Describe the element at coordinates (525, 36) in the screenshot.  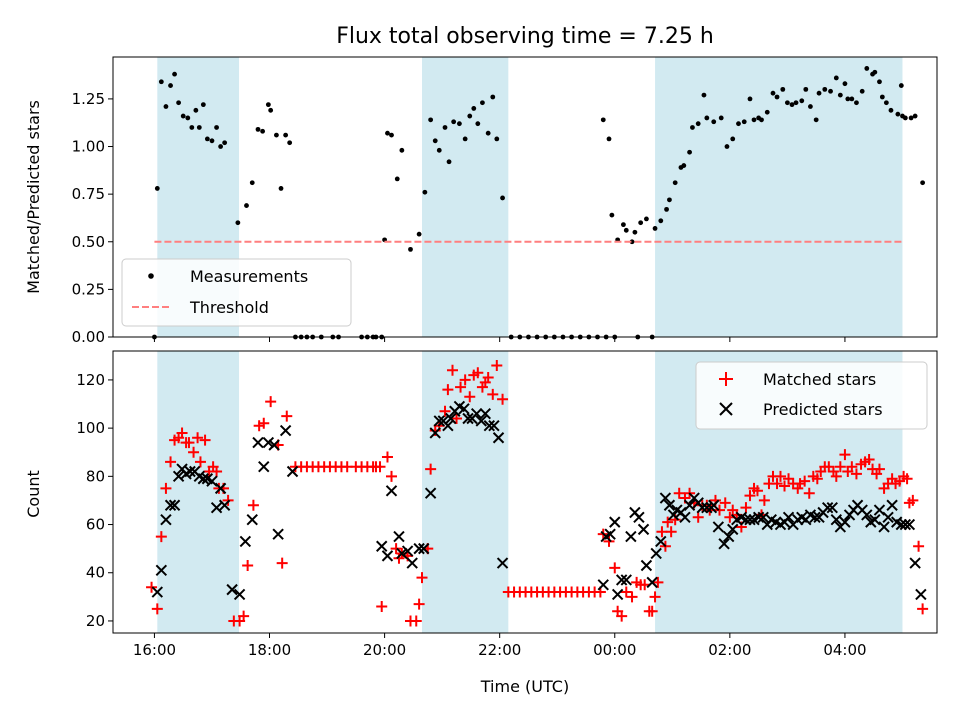
I see `chart-title: Flux total observing time = 7.25 h` at that location.